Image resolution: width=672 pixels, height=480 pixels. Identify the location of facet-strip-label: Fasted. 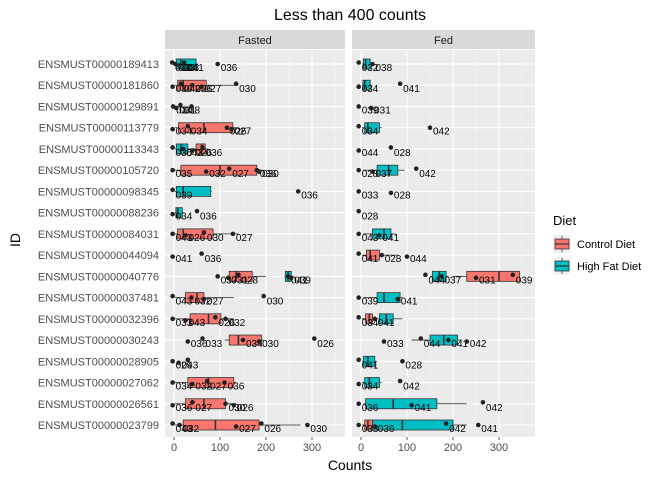
(255, 41).